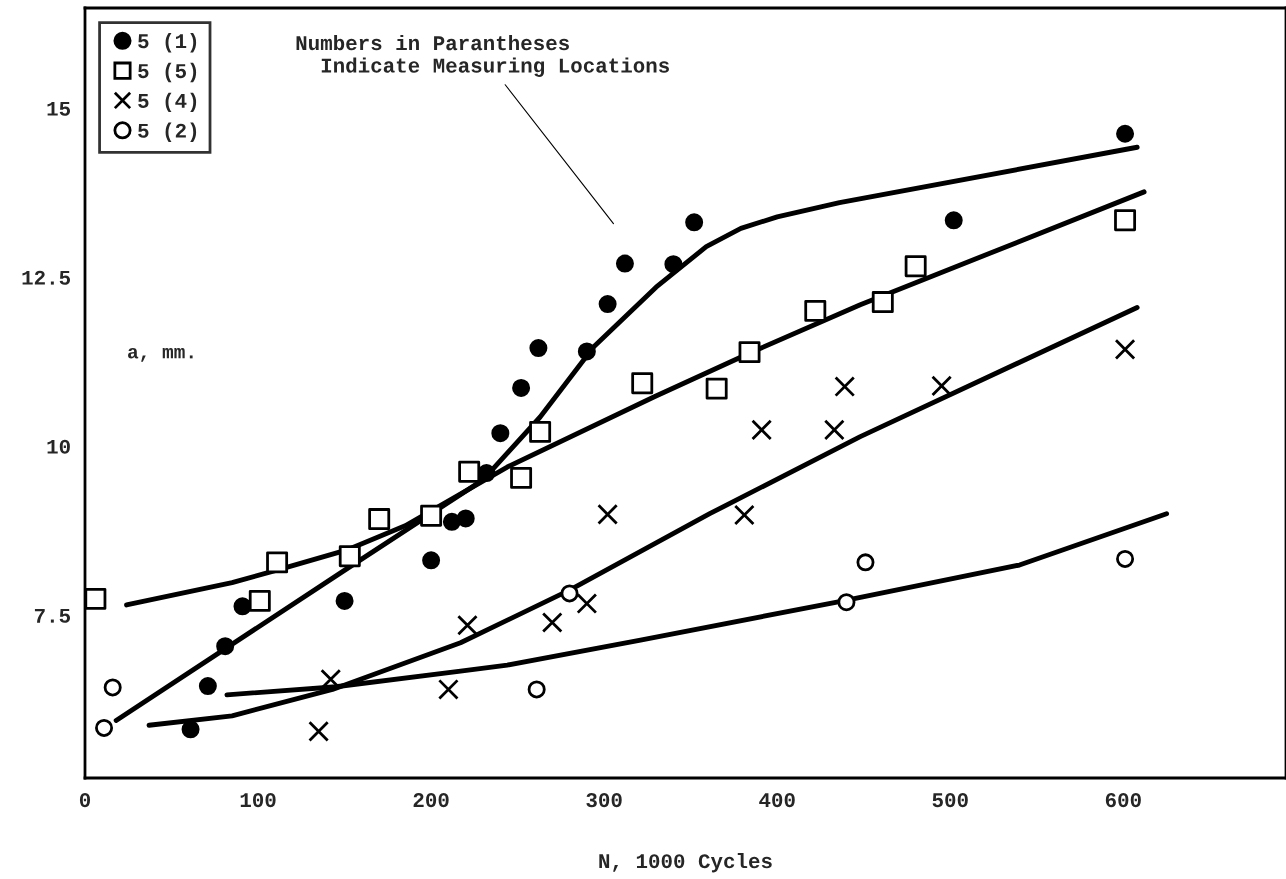 The image size is (1286, 879). Describe the element at coordinates (167, 132) in the screenshot. I see `legend-label: 5 (2)` at that location.